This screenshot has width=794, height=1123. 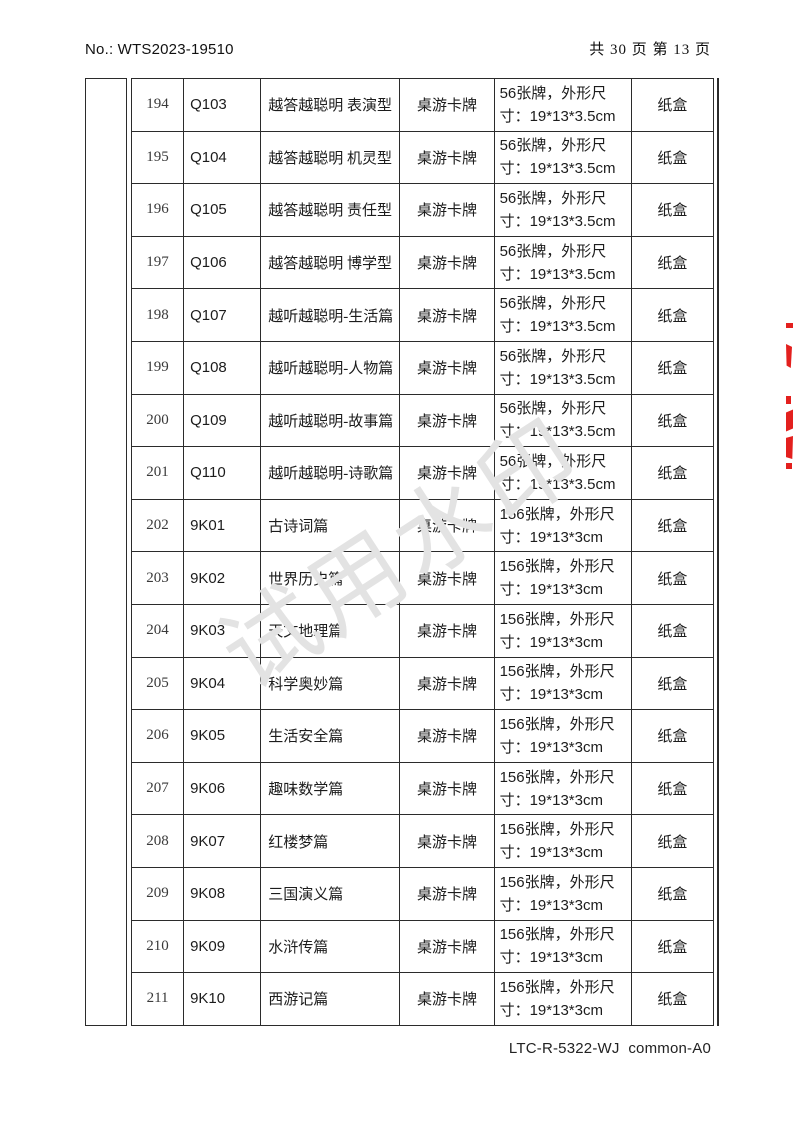 What do you see at coordinates (222, 578) in the screenshot?
I see `cell-product-code: 9K02` at bounding box center [222, 578].